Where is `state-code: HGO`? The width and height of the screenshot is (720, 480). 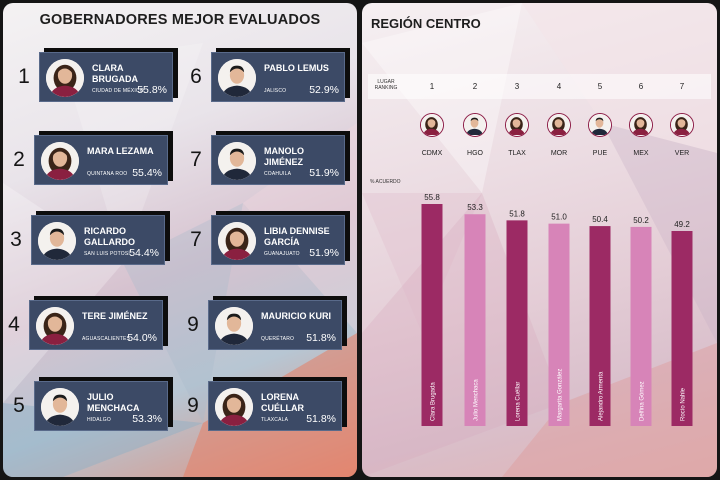
state-code: HGO is located at coordinates (475, 153).